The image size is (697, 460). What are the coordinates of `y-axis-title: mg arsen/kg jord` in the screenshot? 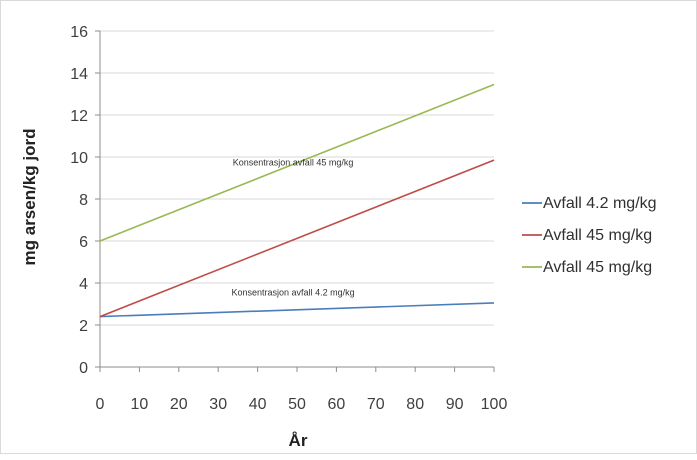 It's located at (29, 197).